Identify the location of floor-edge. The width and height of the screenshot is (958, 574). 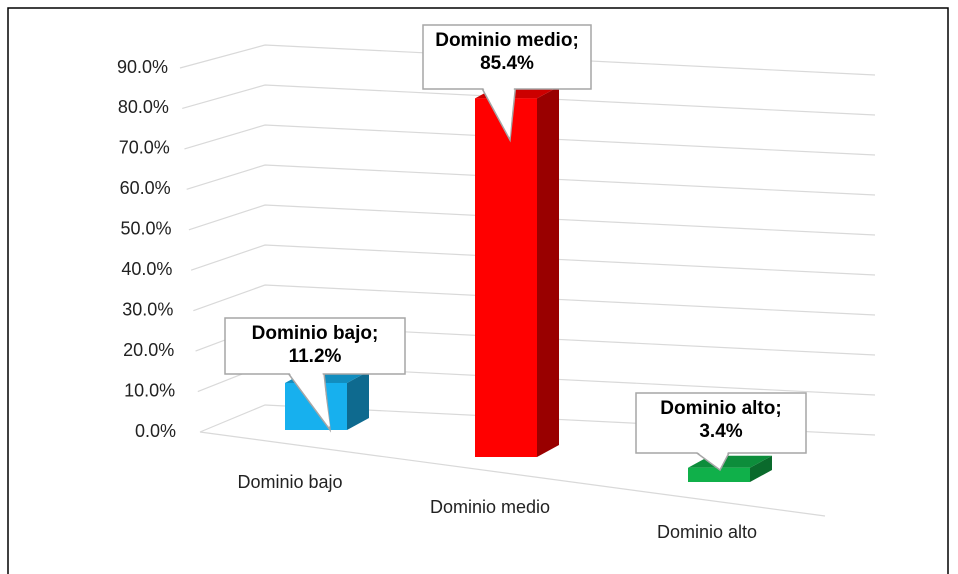
(512, 474).